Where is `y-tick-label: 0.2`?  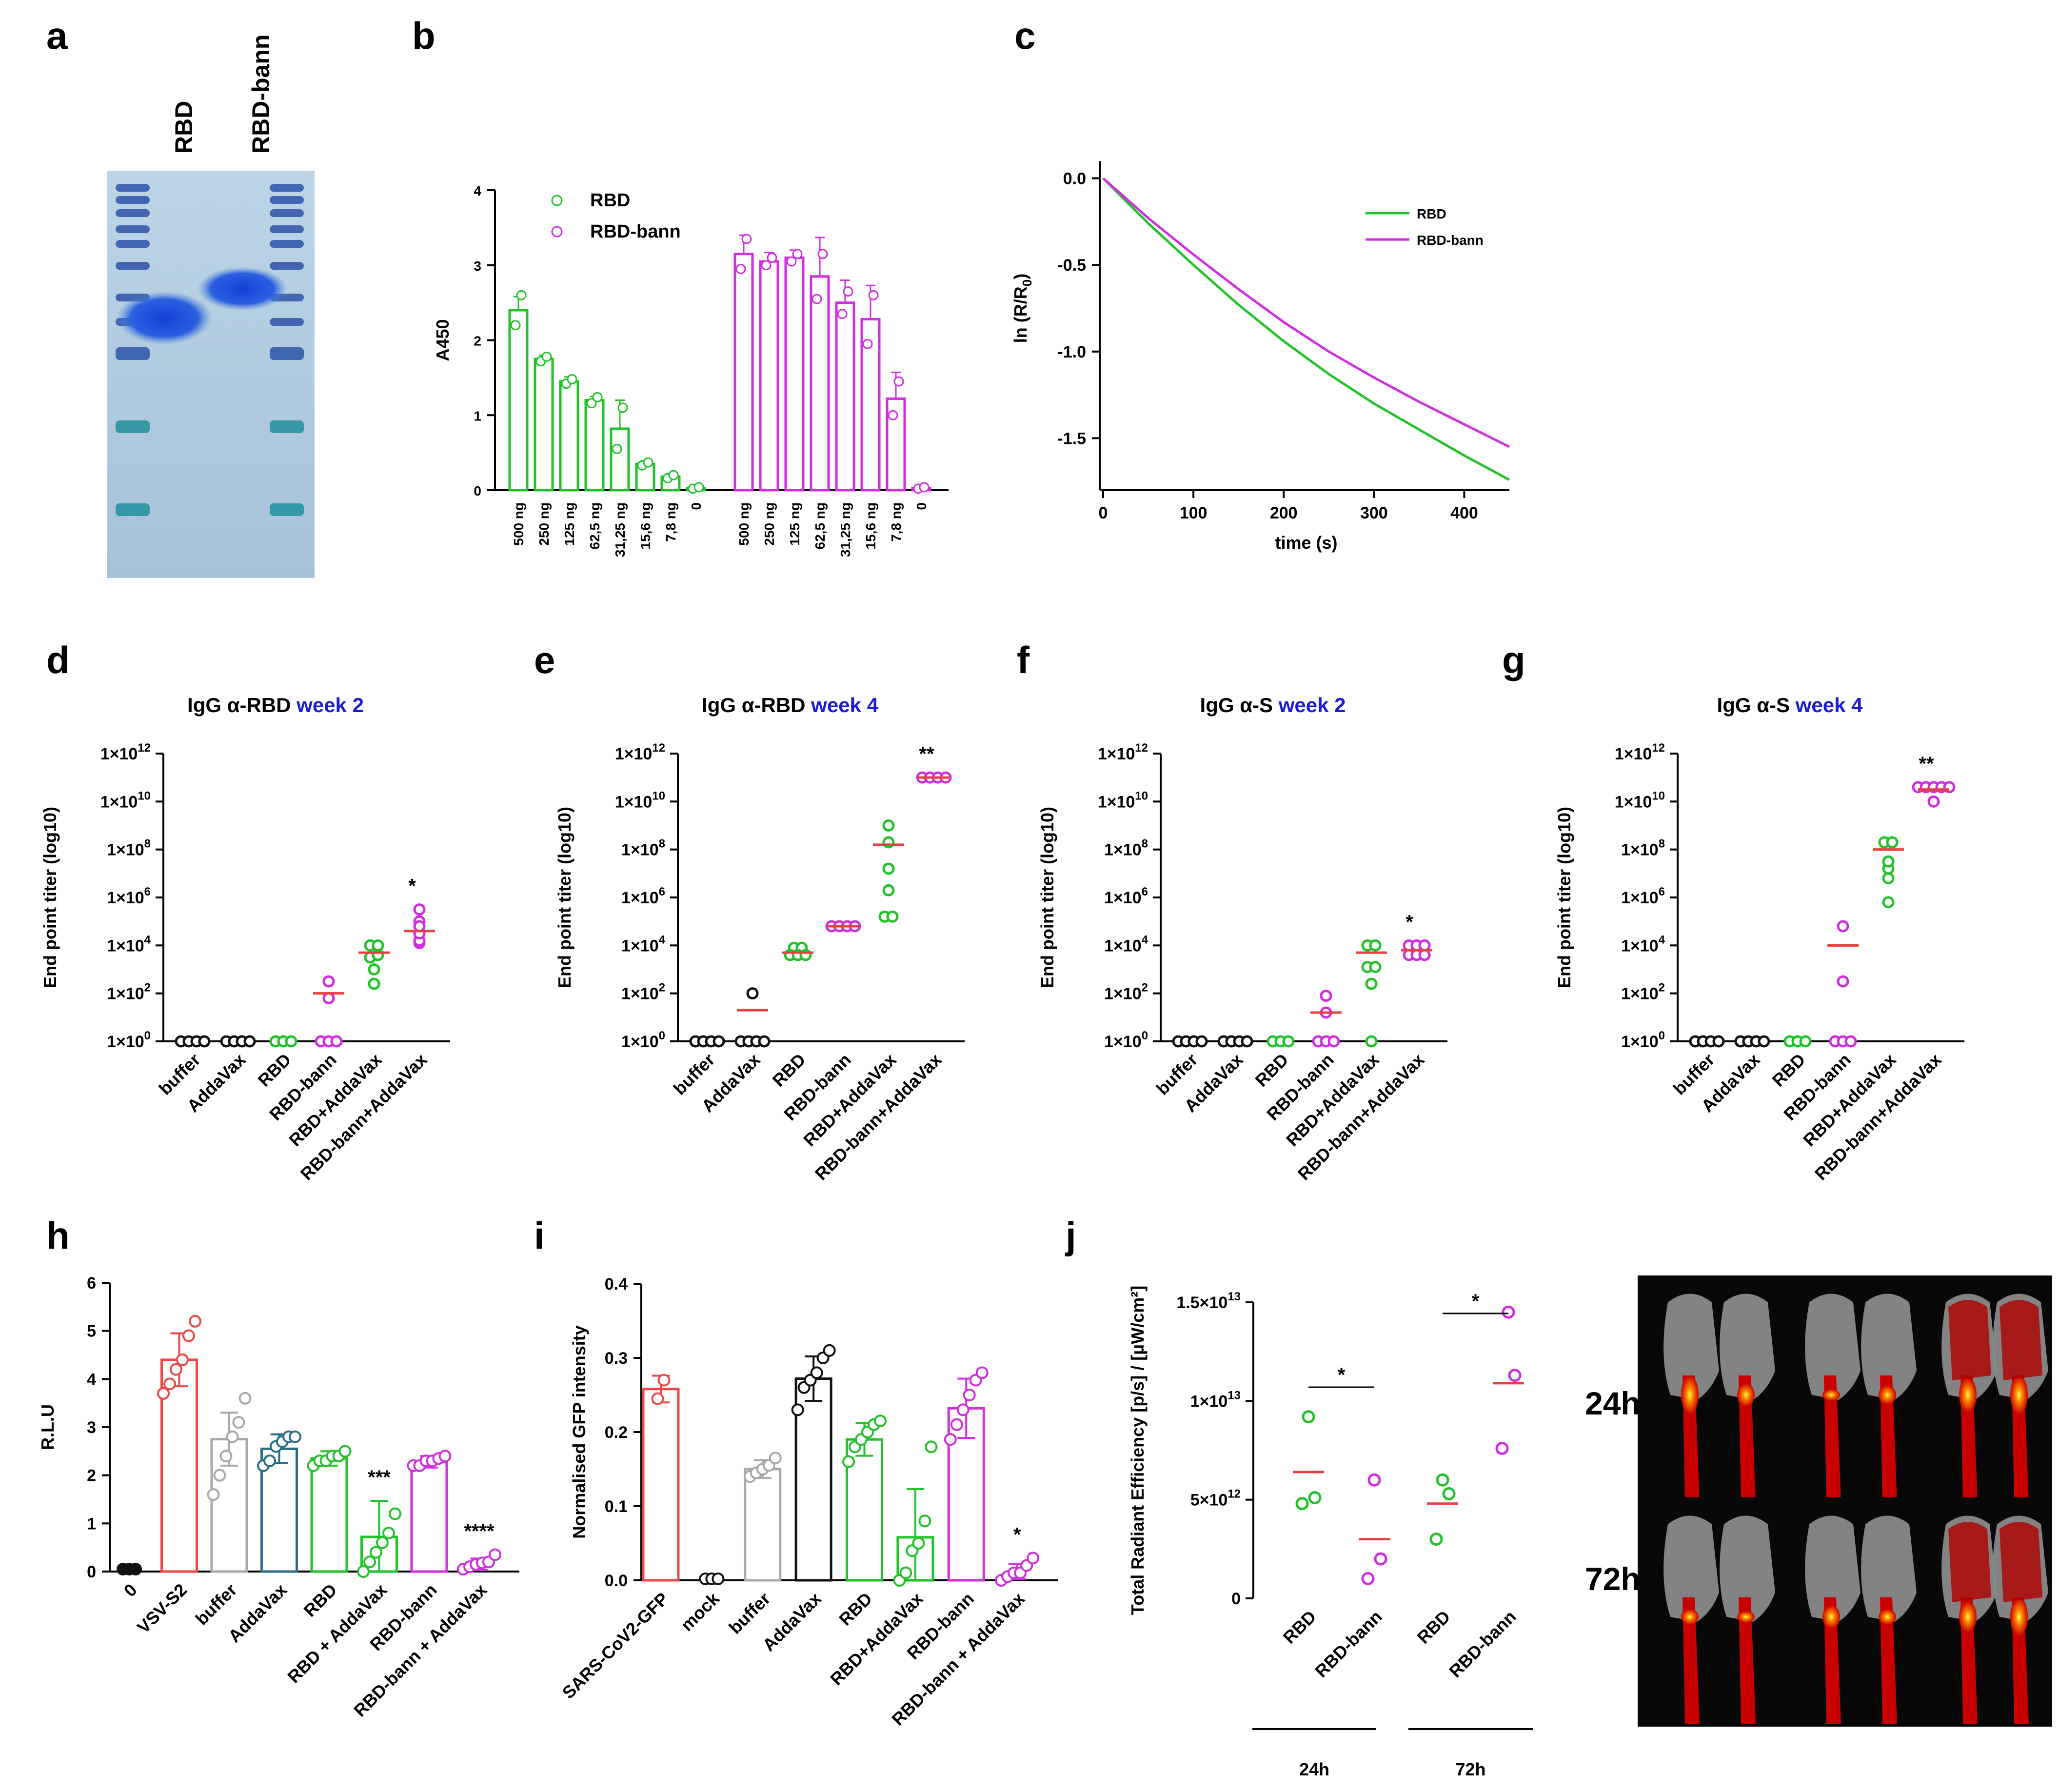 y-tick-label: 0.2 is located at coordinates (616, 1432).